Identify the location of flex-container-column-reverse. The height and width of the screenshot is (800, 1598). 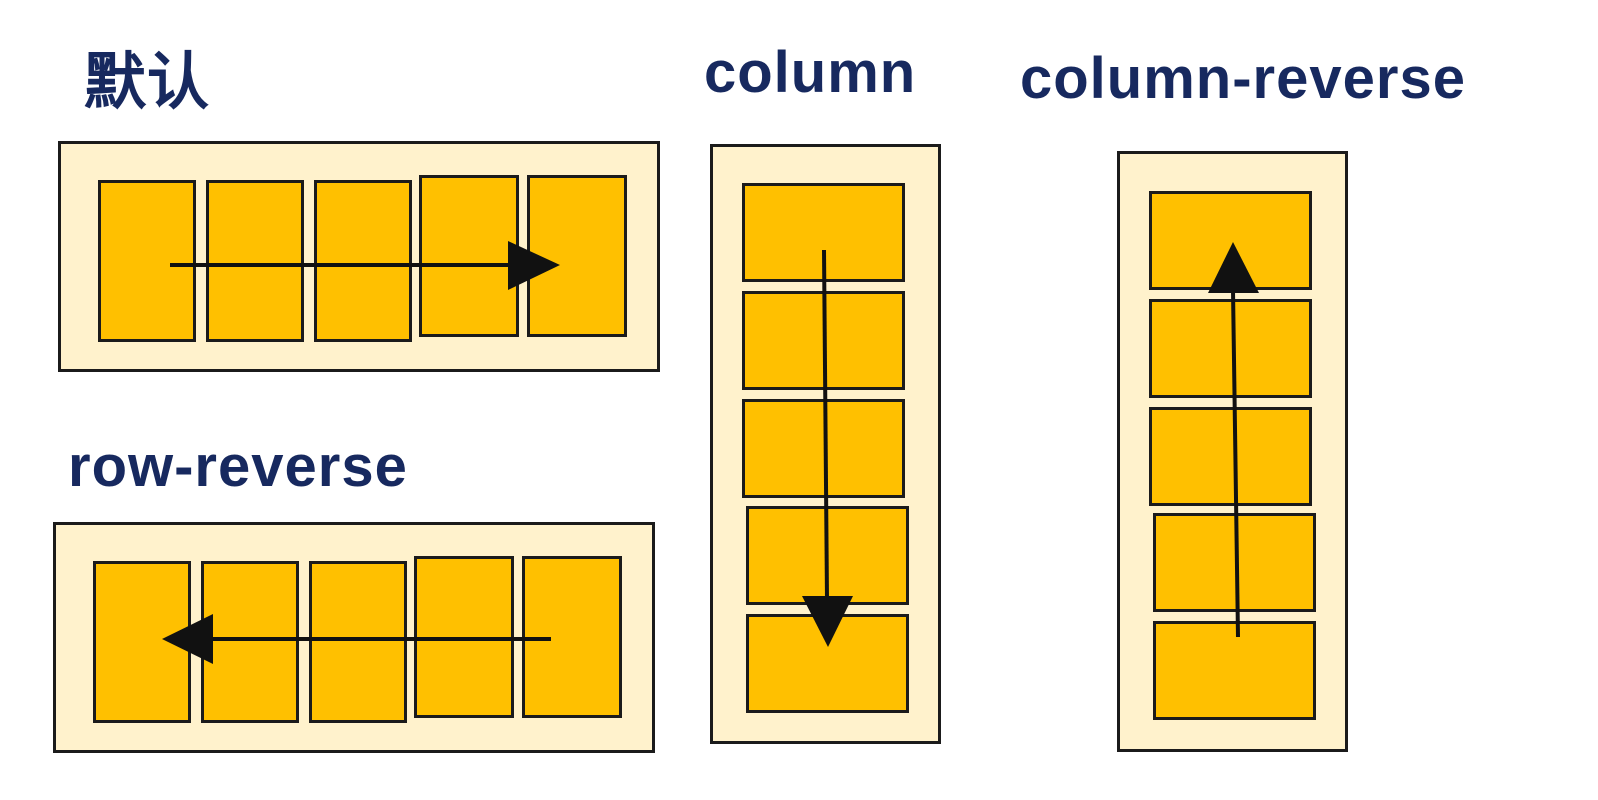
(1232, 451).